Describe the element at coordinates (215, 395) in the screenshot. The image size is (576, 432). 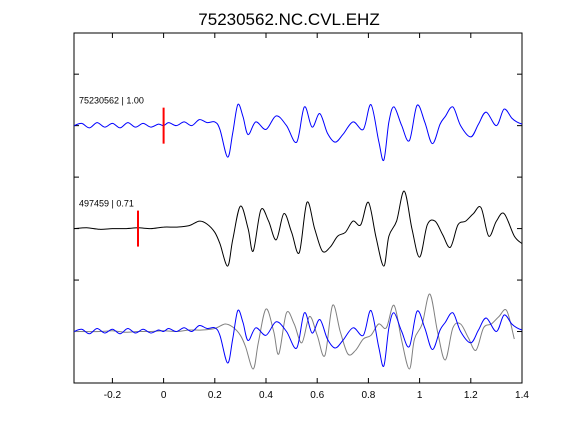
I see `x-tick-label: 0.2` at that location.